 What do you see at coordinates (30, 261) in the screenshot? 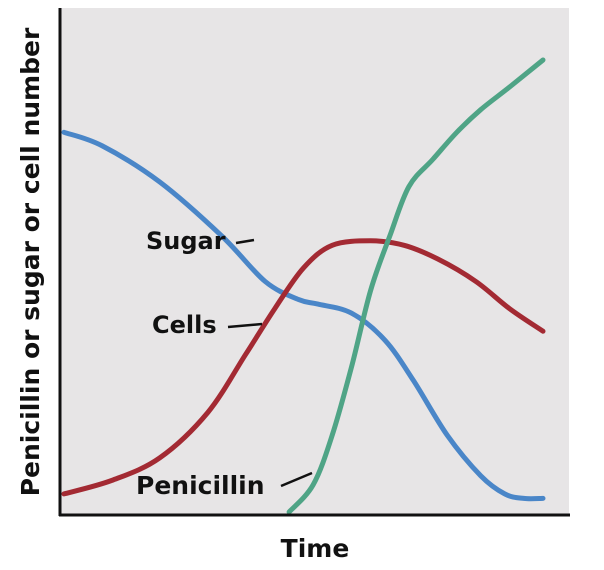
I see `y-axis-title: Penicillin or sugar or cell number` at bounding box center [30, 261].